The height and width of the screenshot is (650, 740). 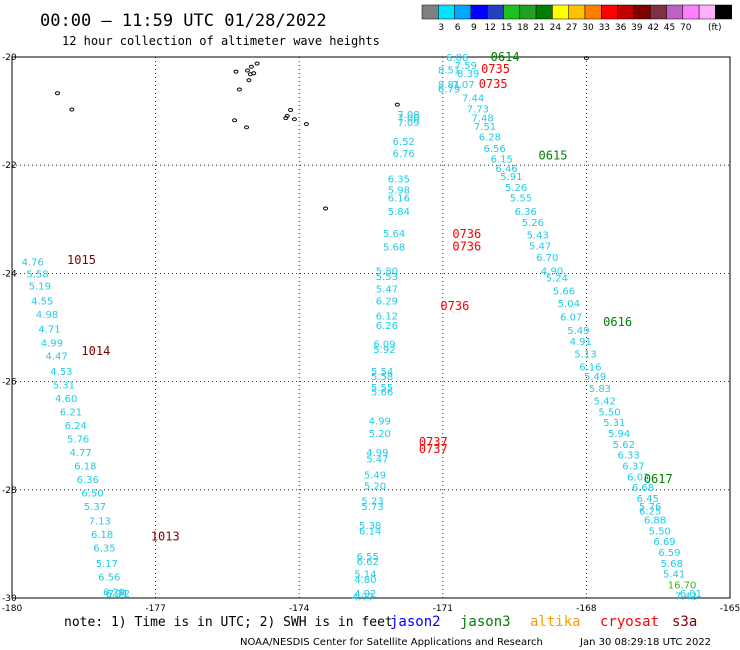 What do you see at coordinates (165, 536) in the screenshot?
I see `pass-time-label: 1013` at bounding box center [165, 536].